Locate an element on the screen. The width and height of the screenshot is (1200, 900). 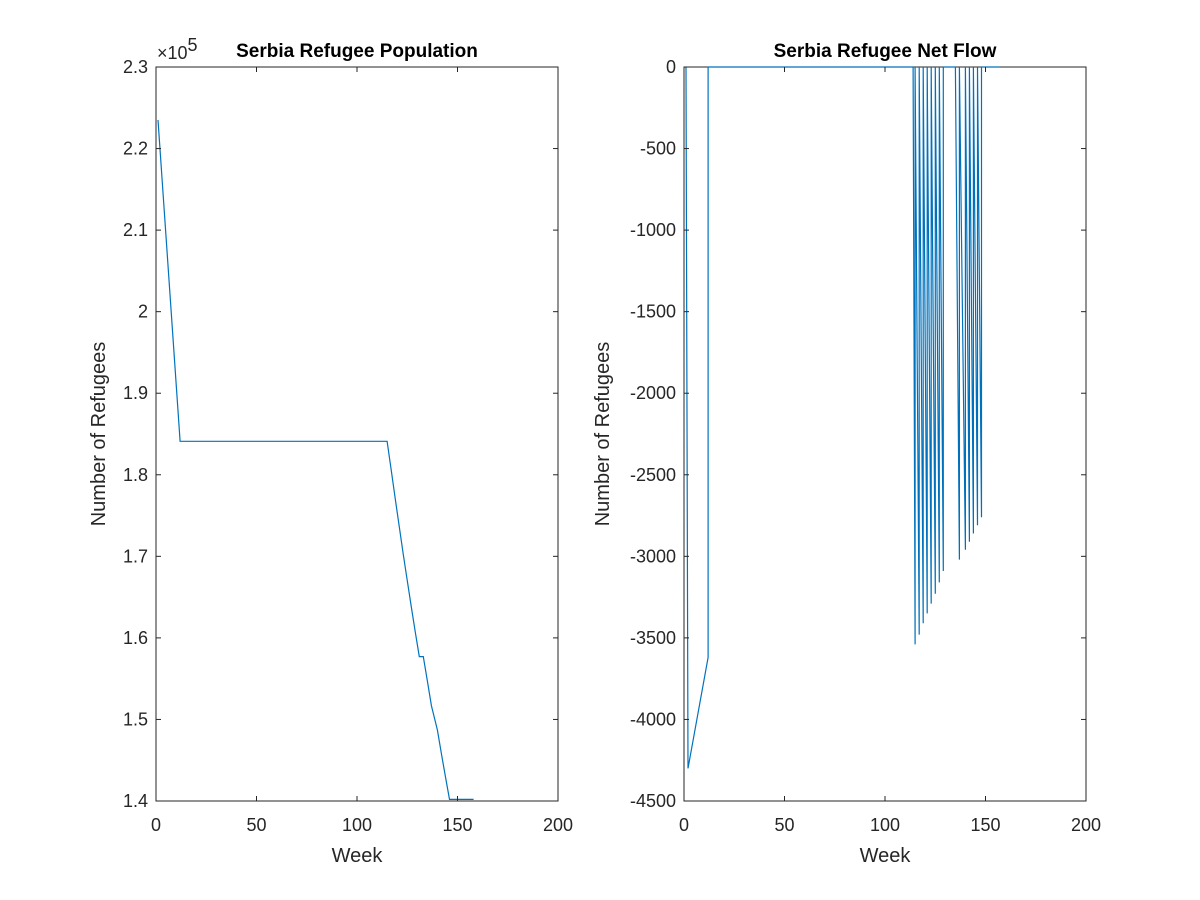
population-y-tick-label: 1.5 is located at coordinates (135, 719).